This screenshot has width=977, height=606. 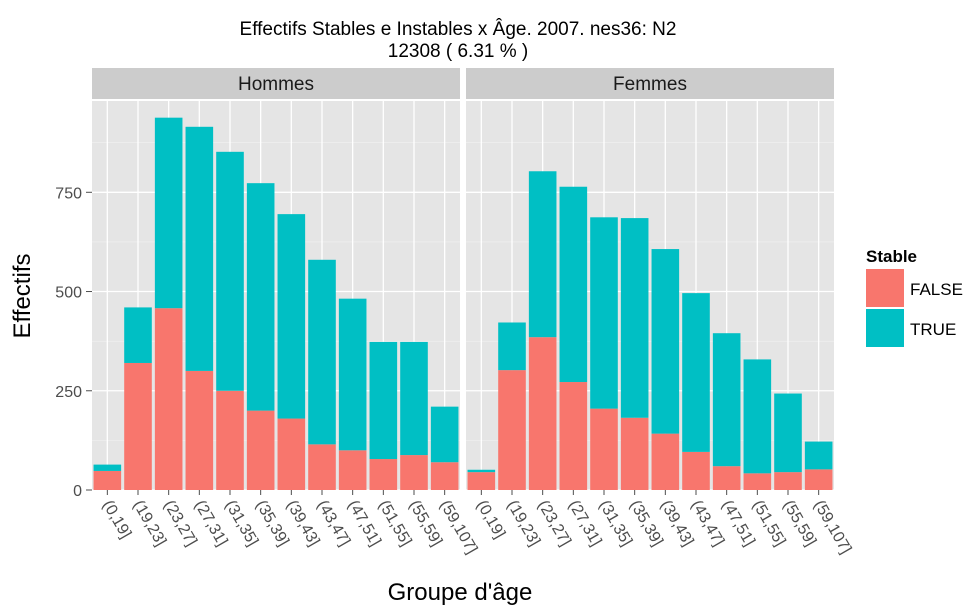 I want to click on x-tick-label: (59,107], so click(x=832, y=527).